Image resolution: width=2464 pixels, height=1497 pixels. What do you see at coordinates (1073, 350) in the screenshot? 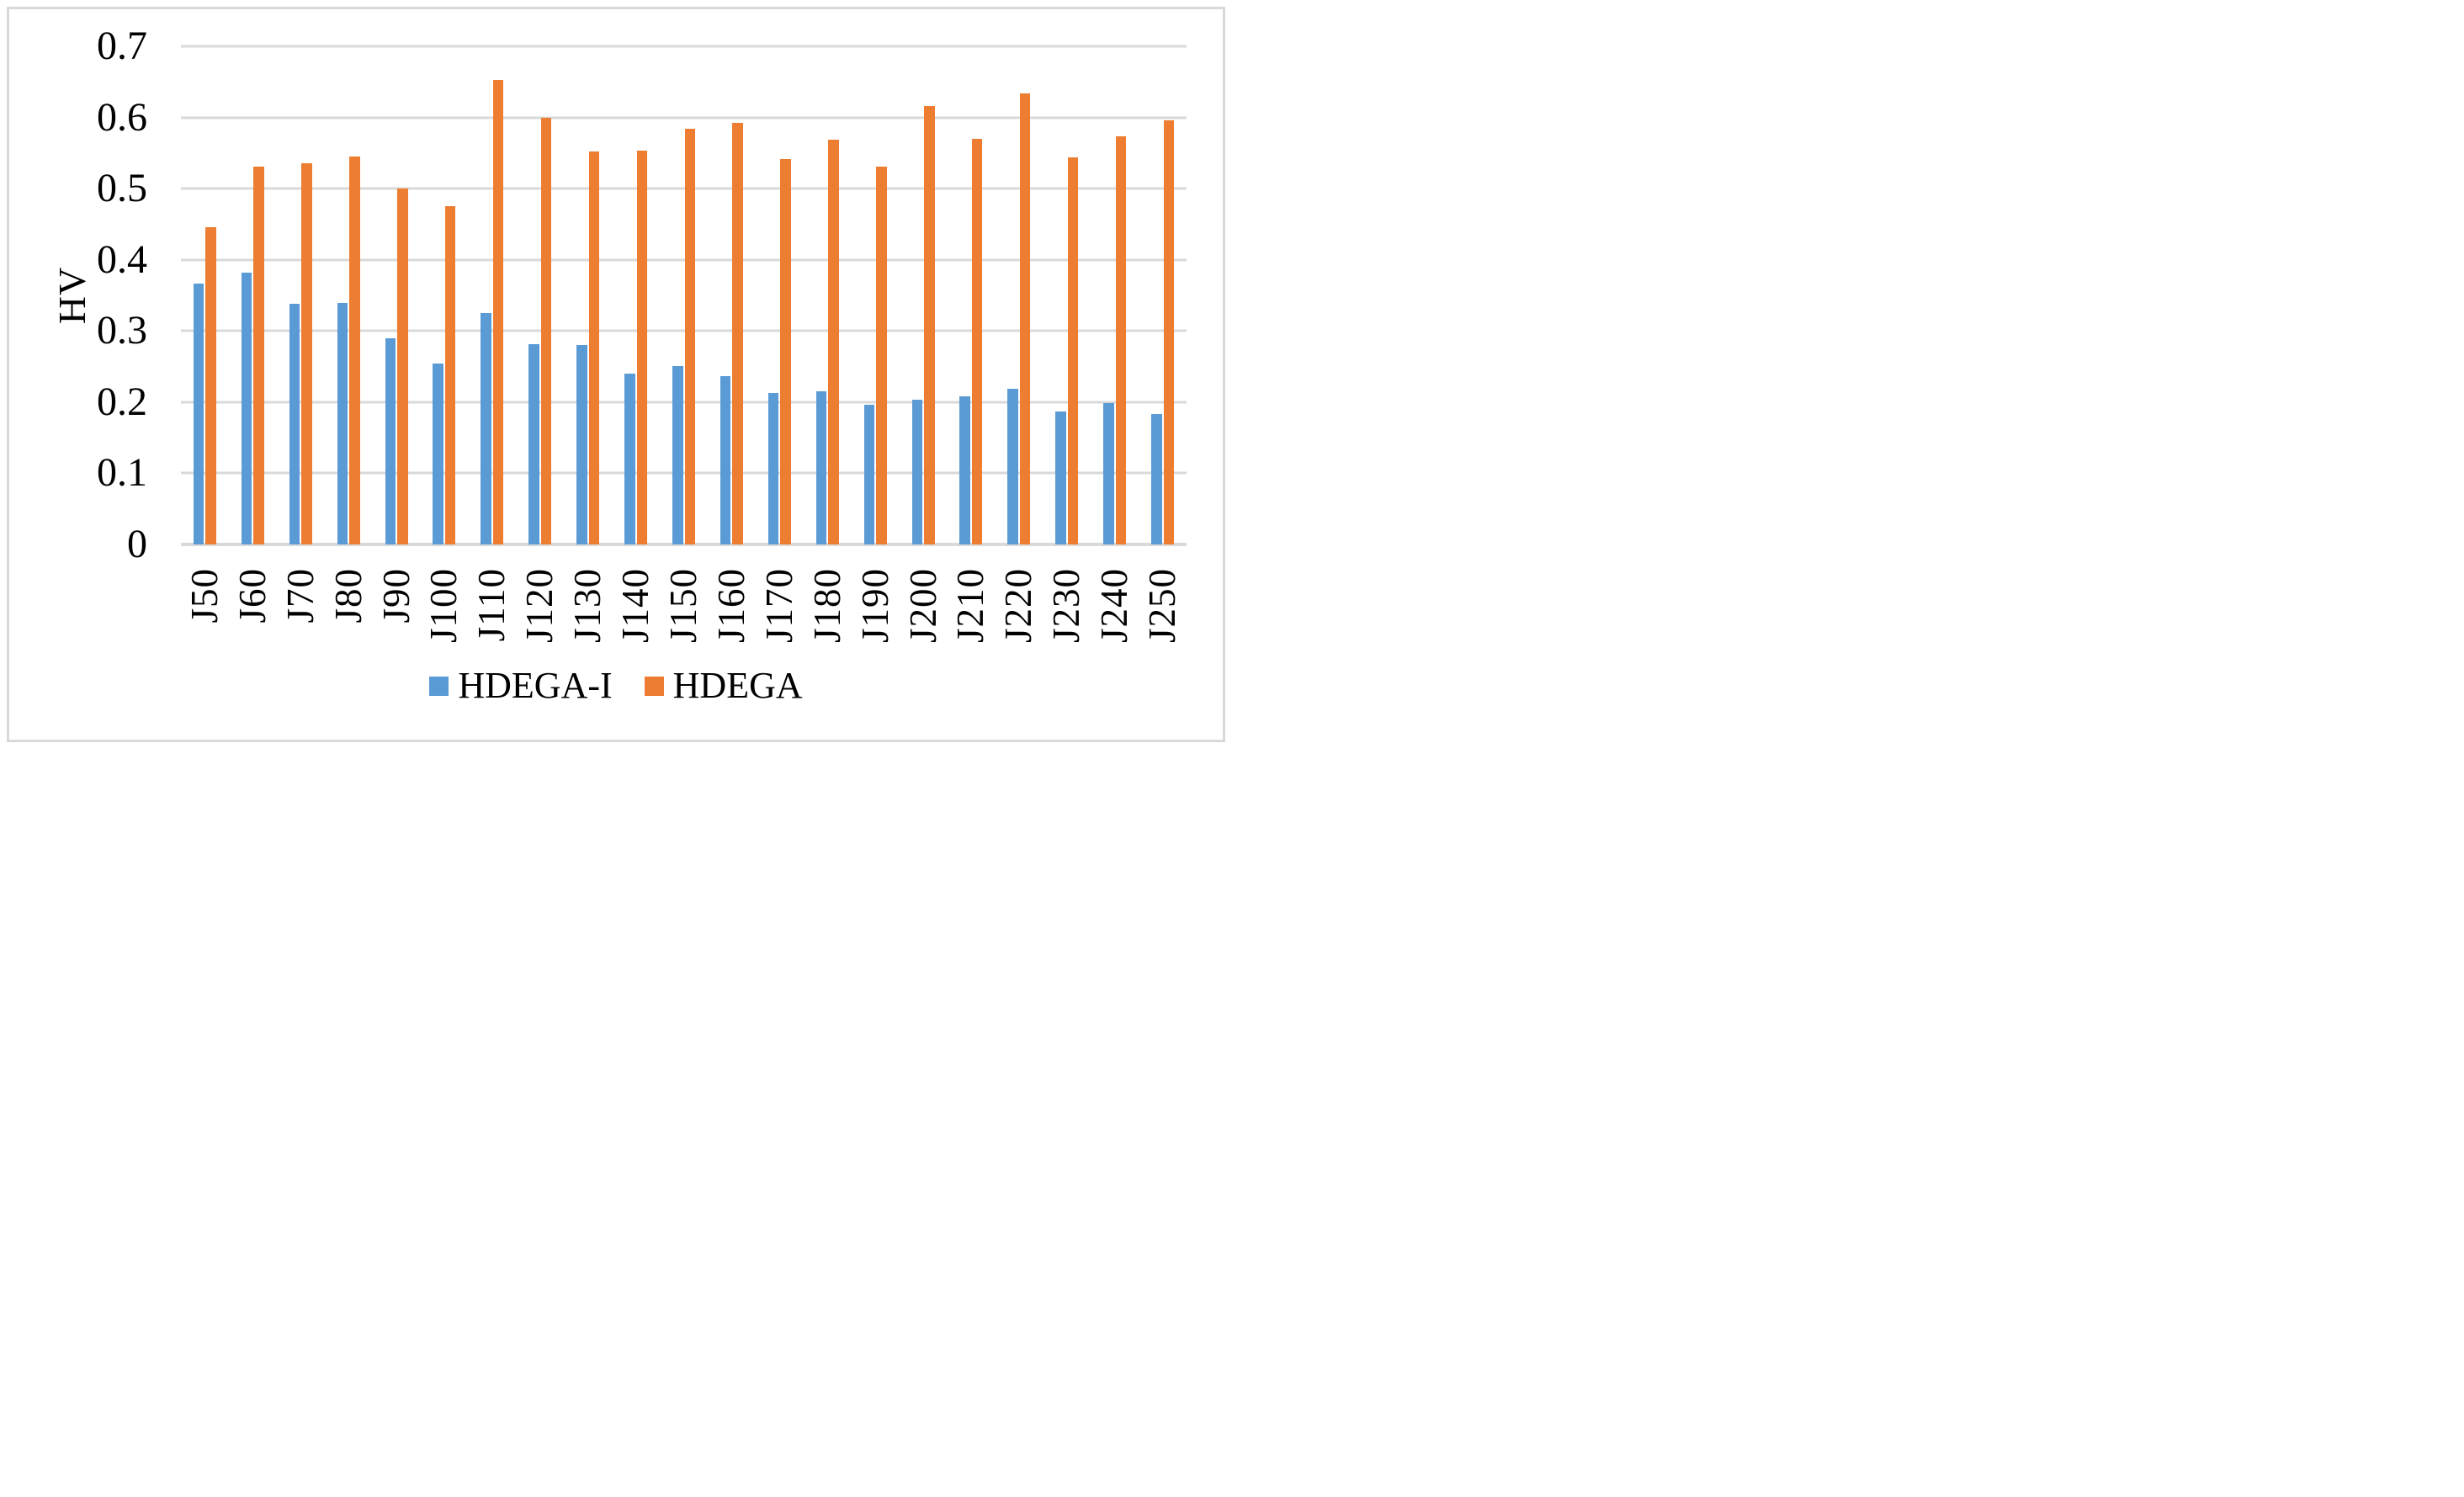
I see `bar-hdega-j230` at bounding box center [1073, 350].